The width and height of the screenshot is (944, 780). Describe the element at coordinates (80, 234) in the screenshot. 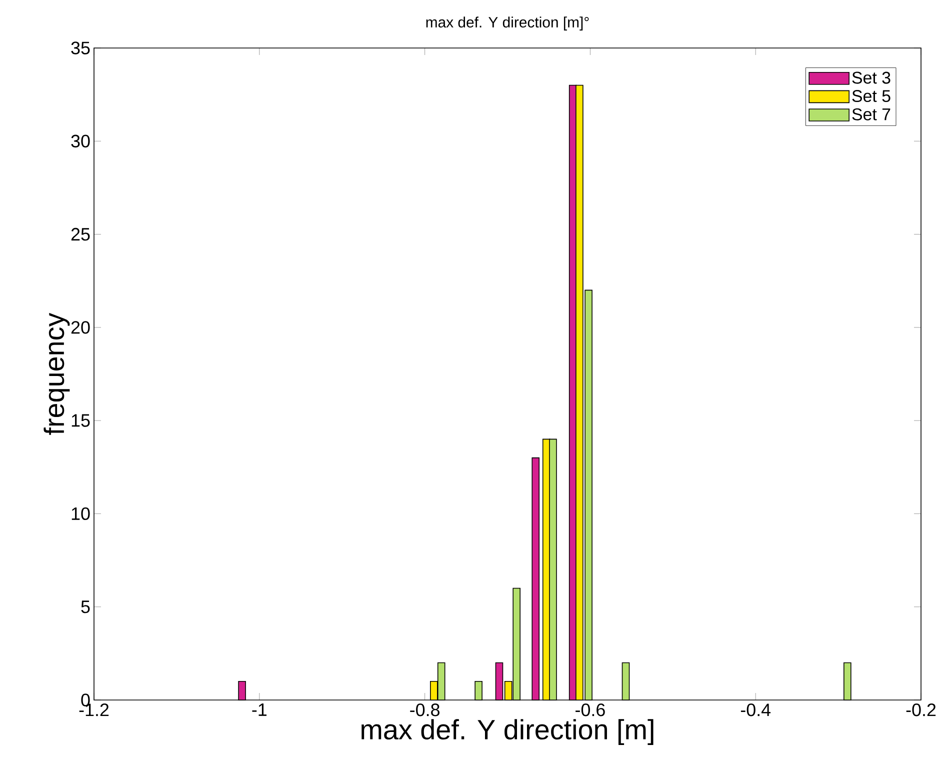

I see `y-tick-label: 25` at that location.